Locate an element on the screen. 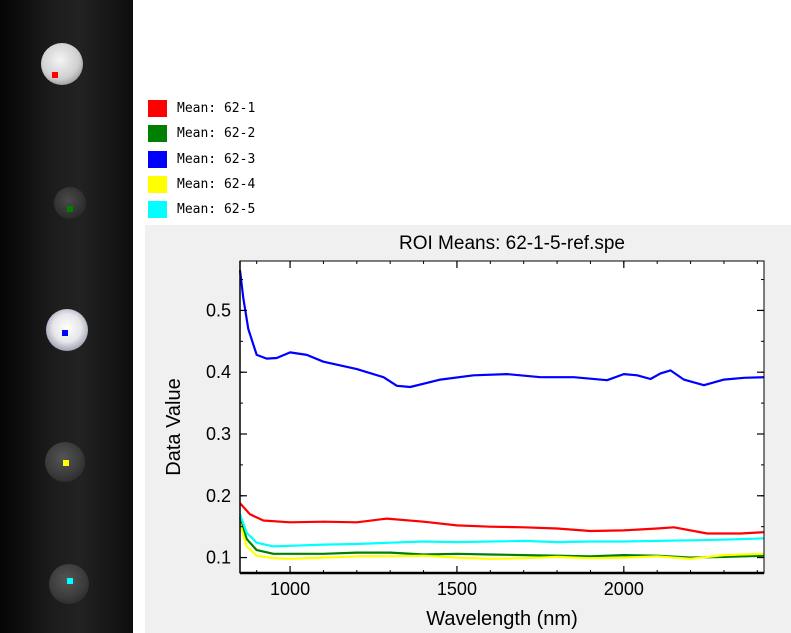 The height and width of the screenshot is (633, 791). legend-label: Mean: 62-4 is located at coordinates (216, 185).